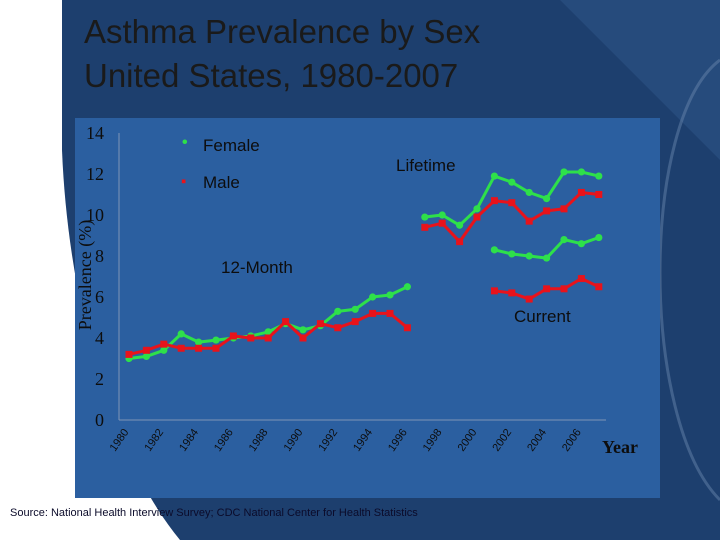  Describe the element at coordinates (294, 440) in the screenshot. I see `x-tick-label: 1990` at that location.